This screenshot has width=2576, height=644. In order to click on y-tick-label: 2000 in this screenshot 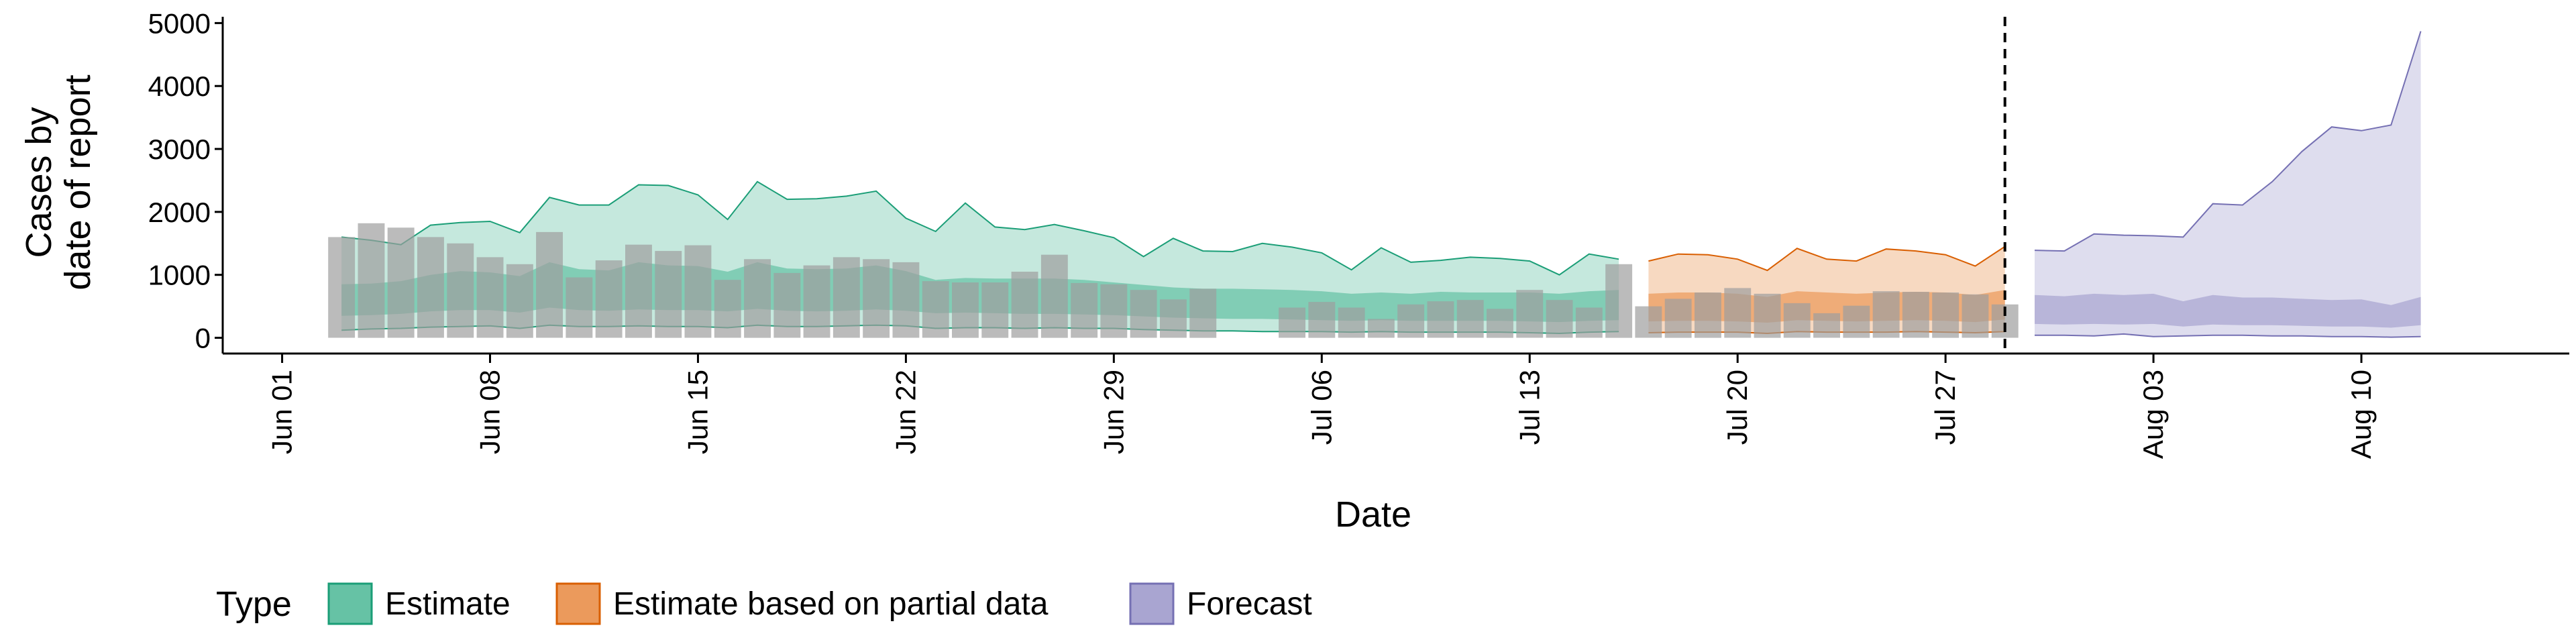, I will do `click(179, 212)`.